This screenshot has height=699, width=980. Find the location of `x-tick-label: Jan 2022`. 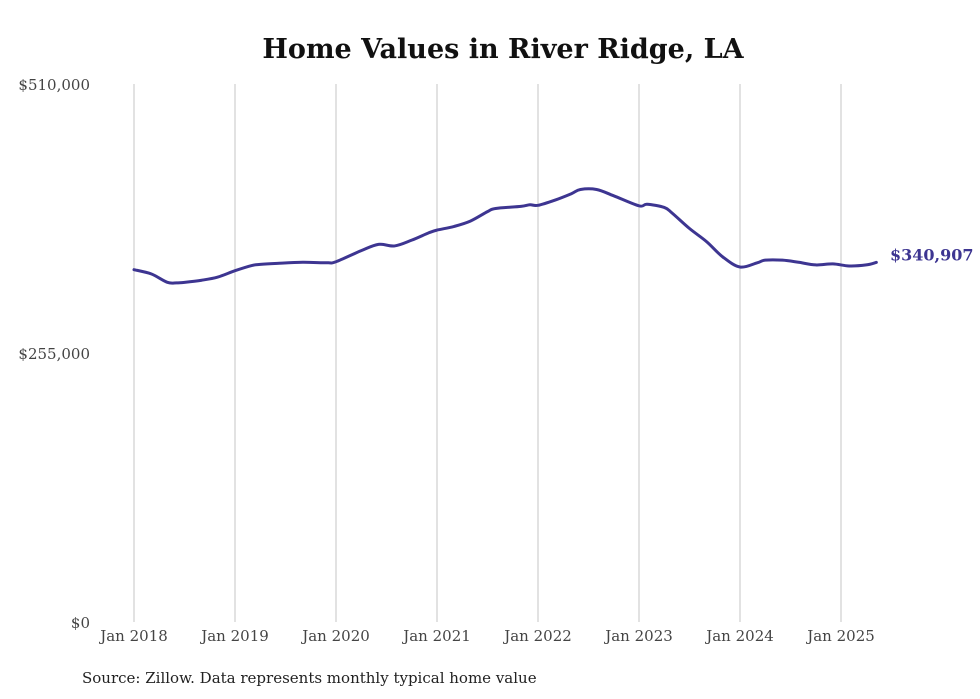

x-tick-label: Jan 2022 is located at coordinates (537, 636).